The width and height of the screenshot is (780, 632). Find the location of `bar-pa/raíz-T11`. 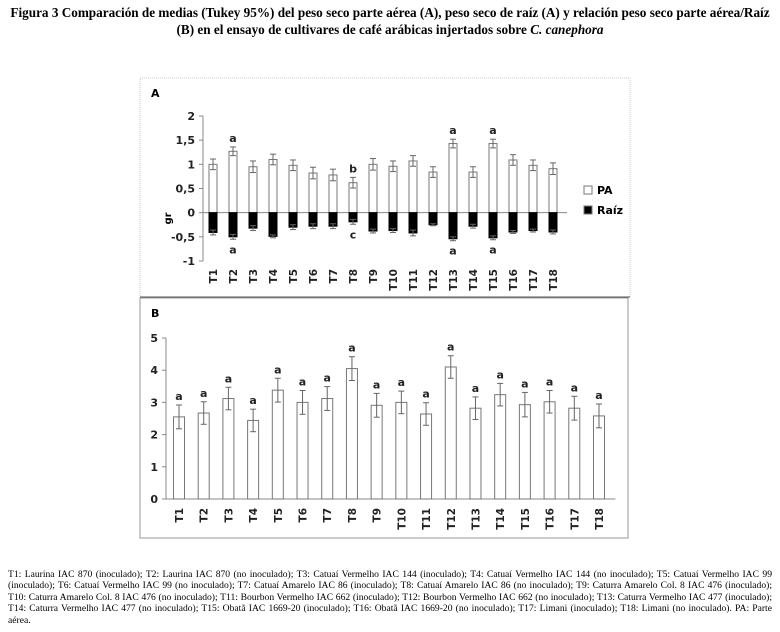

bar-pa/raíz-T11 is located at coordinates (426, 456).